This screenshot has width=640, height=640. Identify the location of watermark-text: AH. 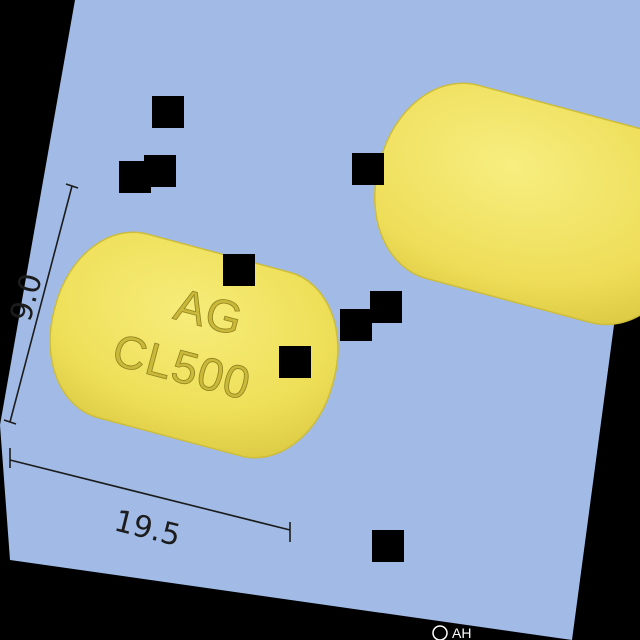
(461, 632).